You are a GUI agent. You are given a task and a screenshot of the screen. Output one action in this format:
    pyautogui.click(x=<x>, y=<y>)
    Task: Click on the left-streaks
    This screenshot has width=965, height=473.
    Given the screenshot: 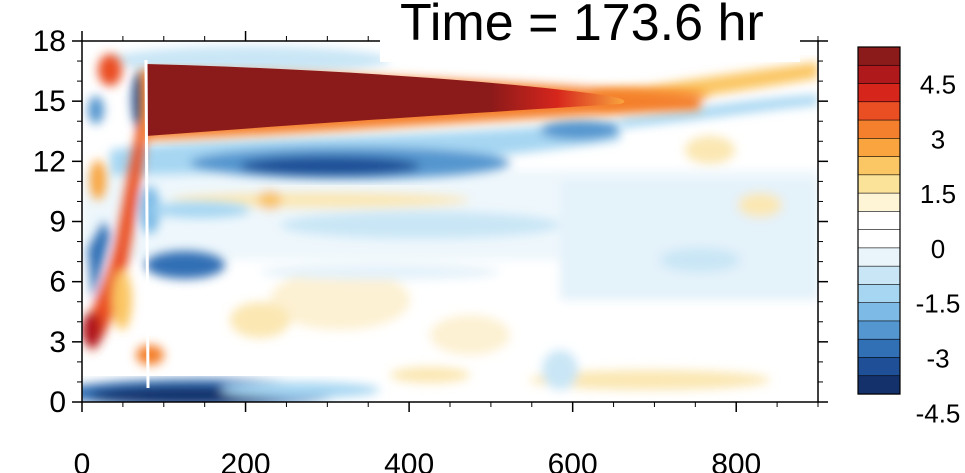 What is the action you would take?
    pyautogui.click(x=166, y=209)
    